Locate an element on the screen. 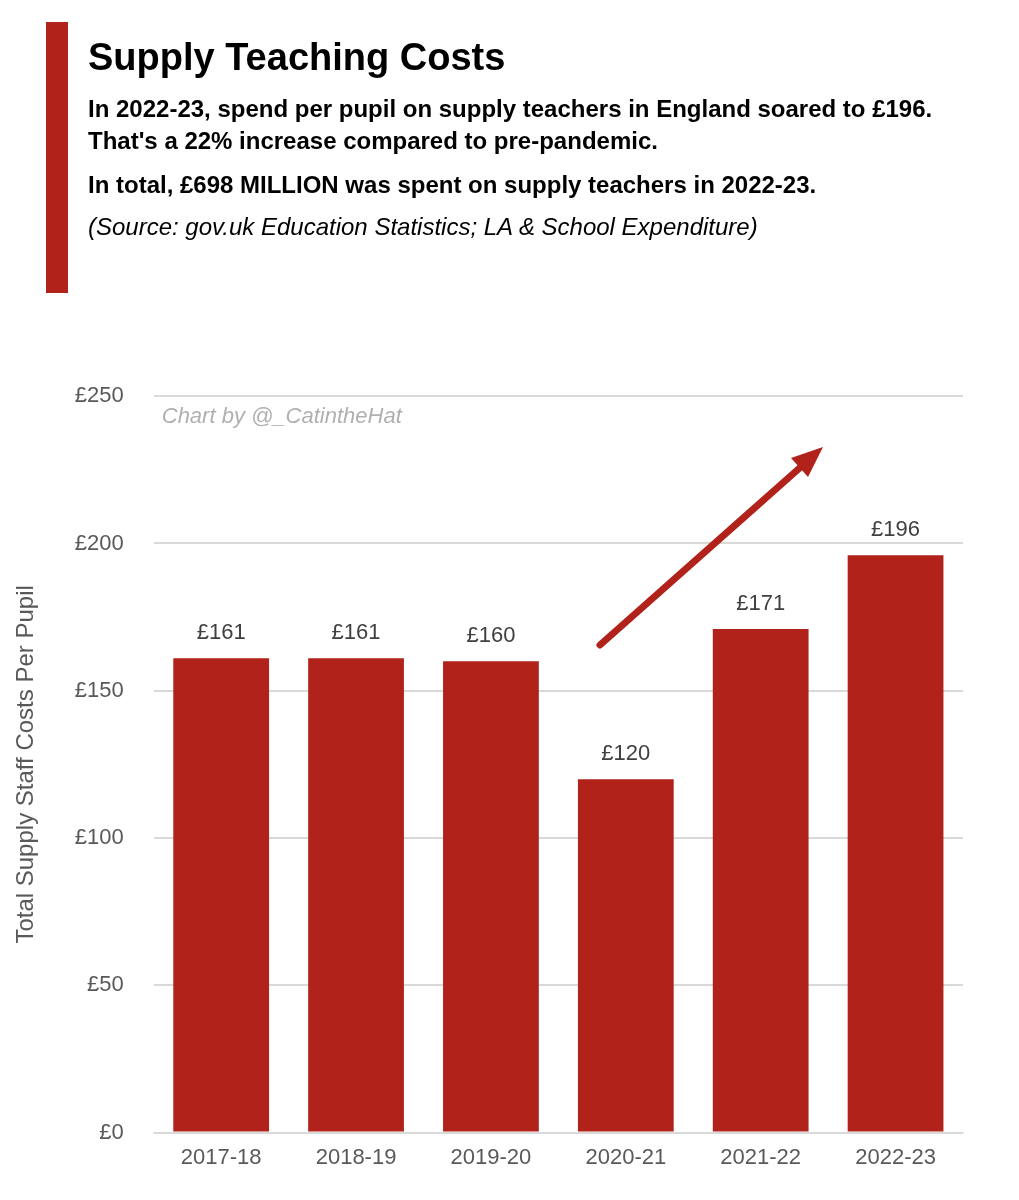 This screenshot has height=1200, width=1019. x-tick-label: 2017-18 is located at coordinates (221, 1156).